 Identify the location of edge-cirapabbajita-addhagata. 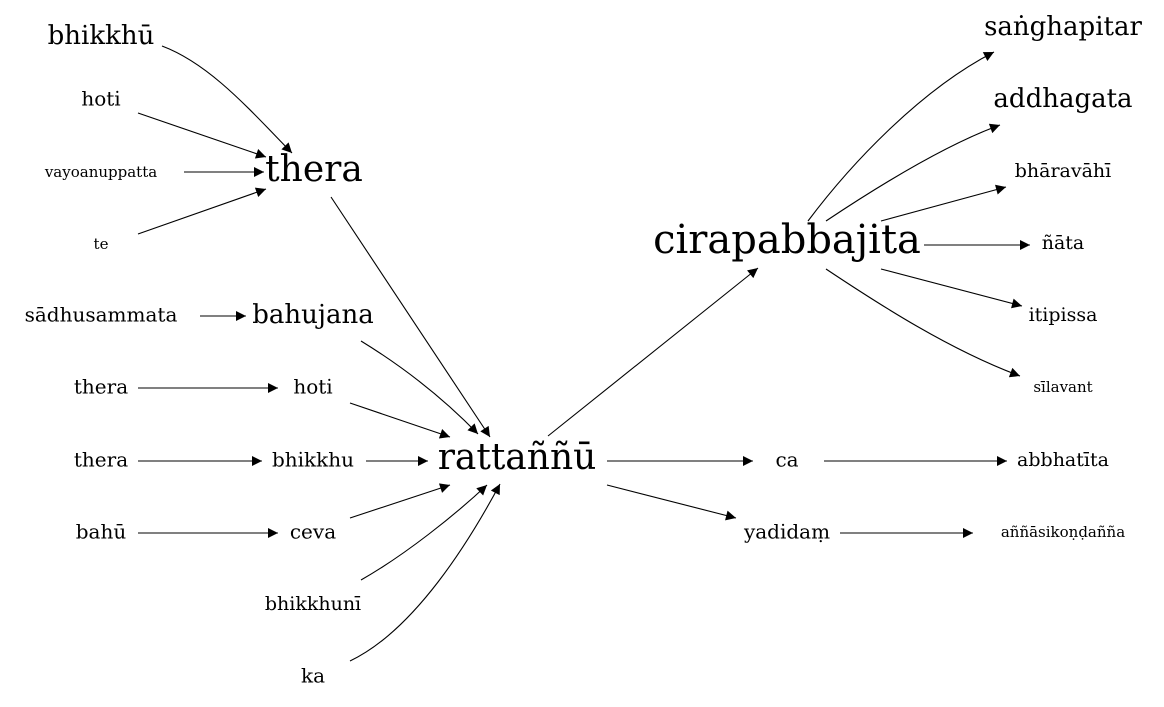
(913, 172).